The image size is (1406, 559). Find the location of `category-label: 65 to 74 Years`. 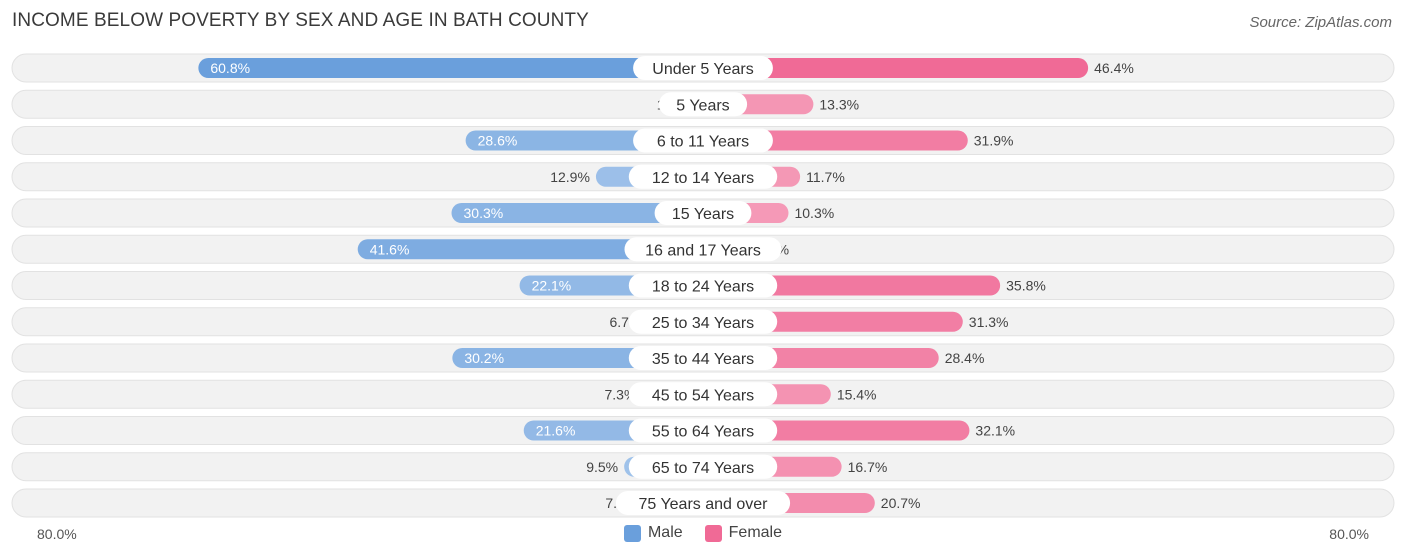

category-label: 65 to 74 Years is located at coordinates (703, 468).